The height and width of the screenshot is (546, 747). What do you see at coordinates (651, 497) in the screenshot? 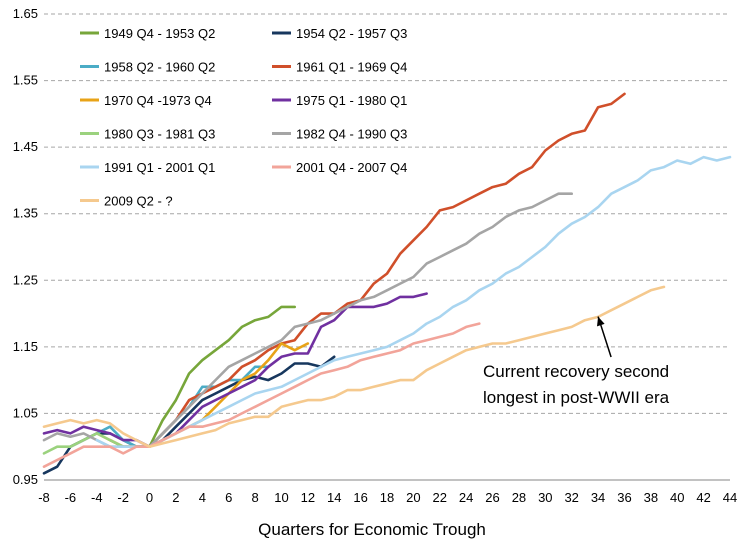
I see `x-tick-label: 38` at bounding box center [651, 497].